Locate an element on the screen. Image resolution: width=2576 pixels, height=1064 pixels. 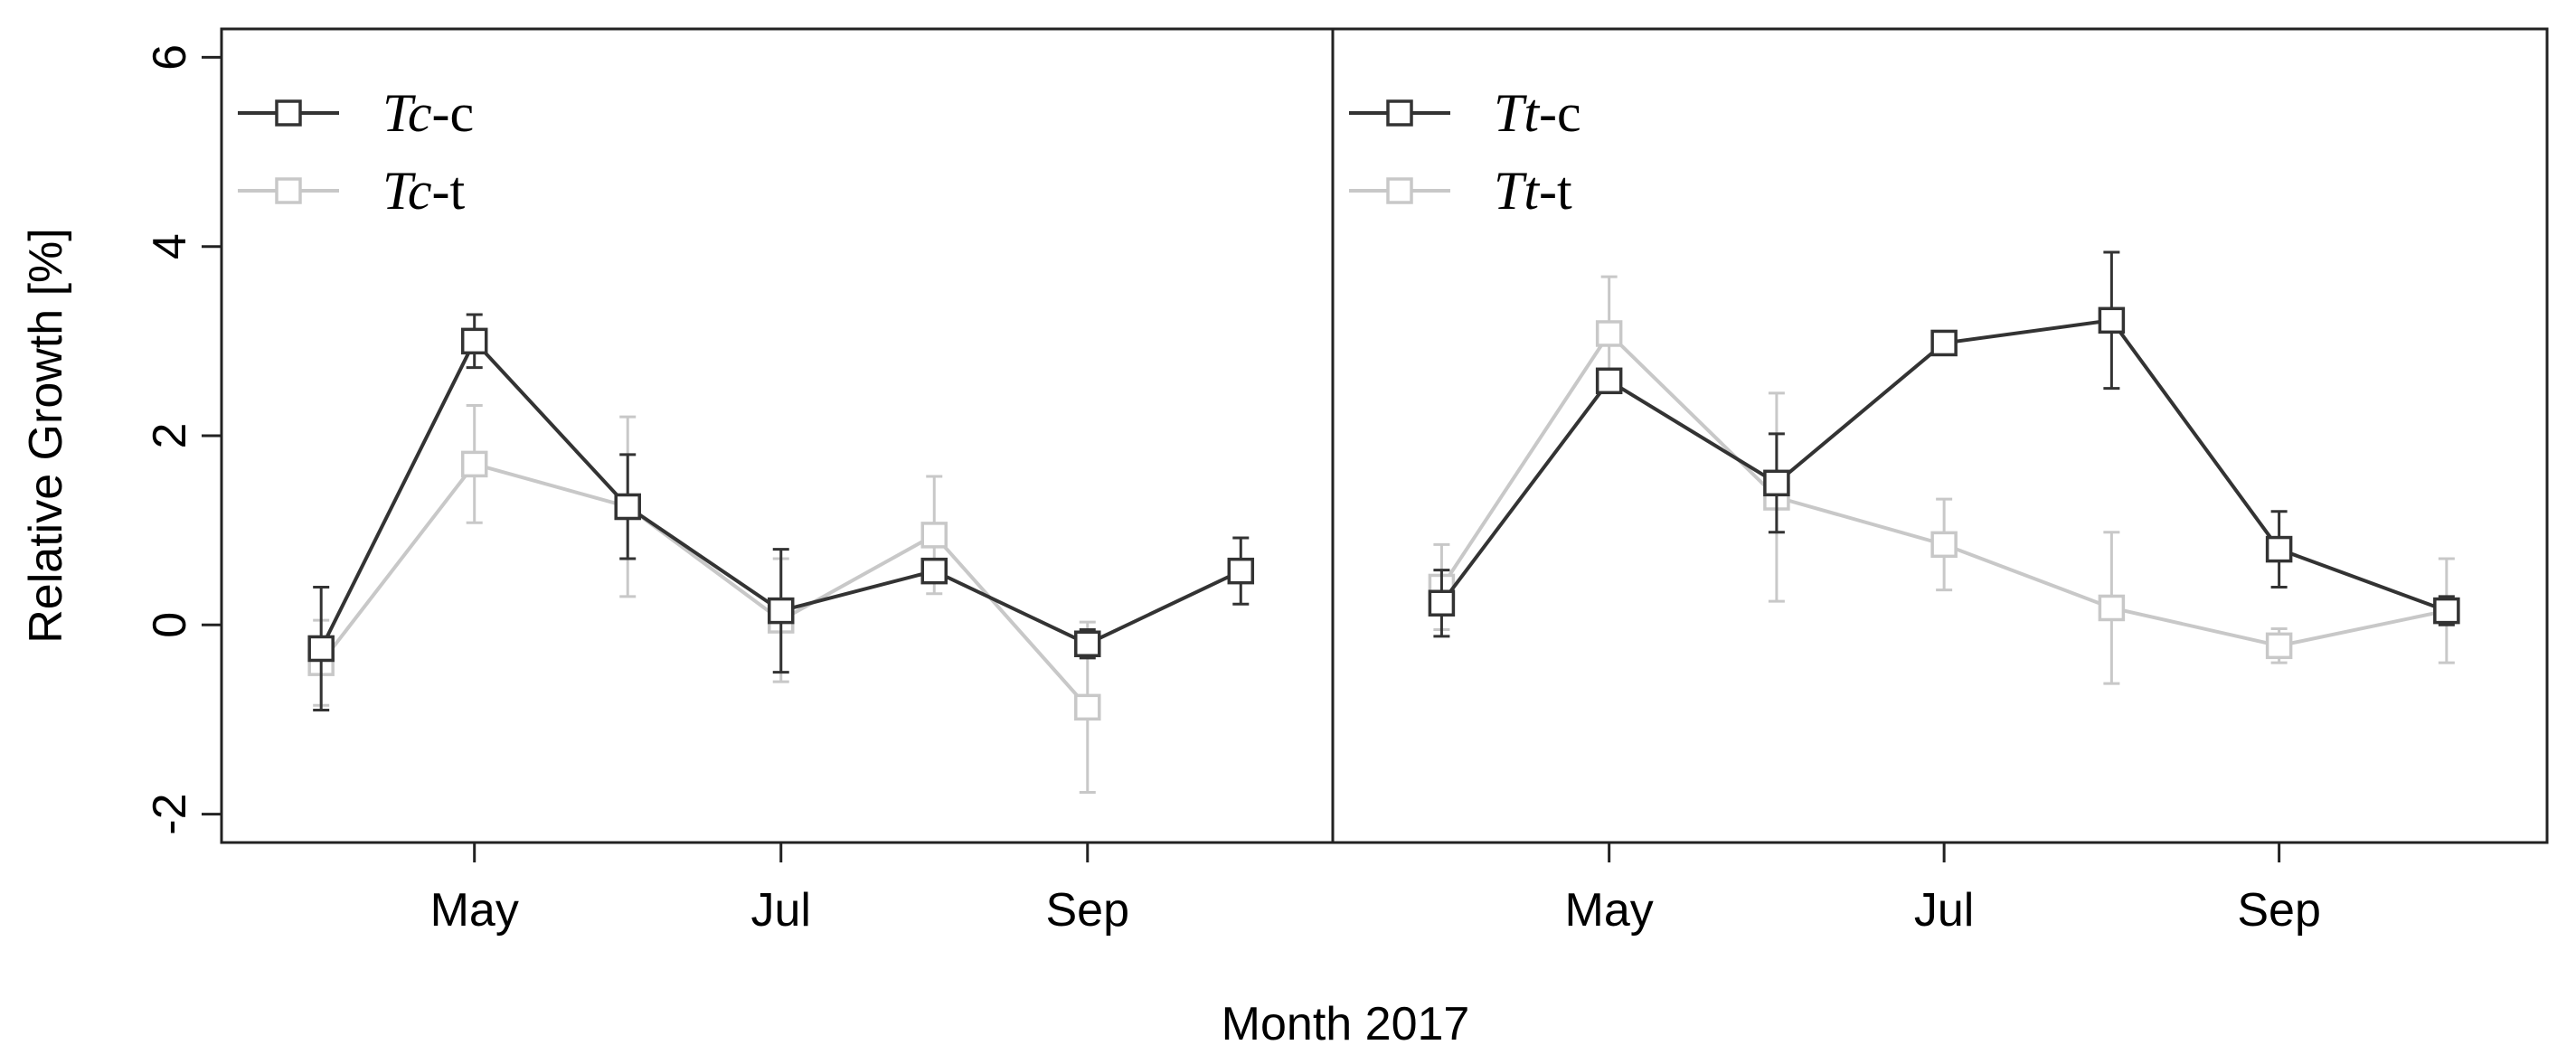
series-Tc-t is located at coordinates (704, 599).